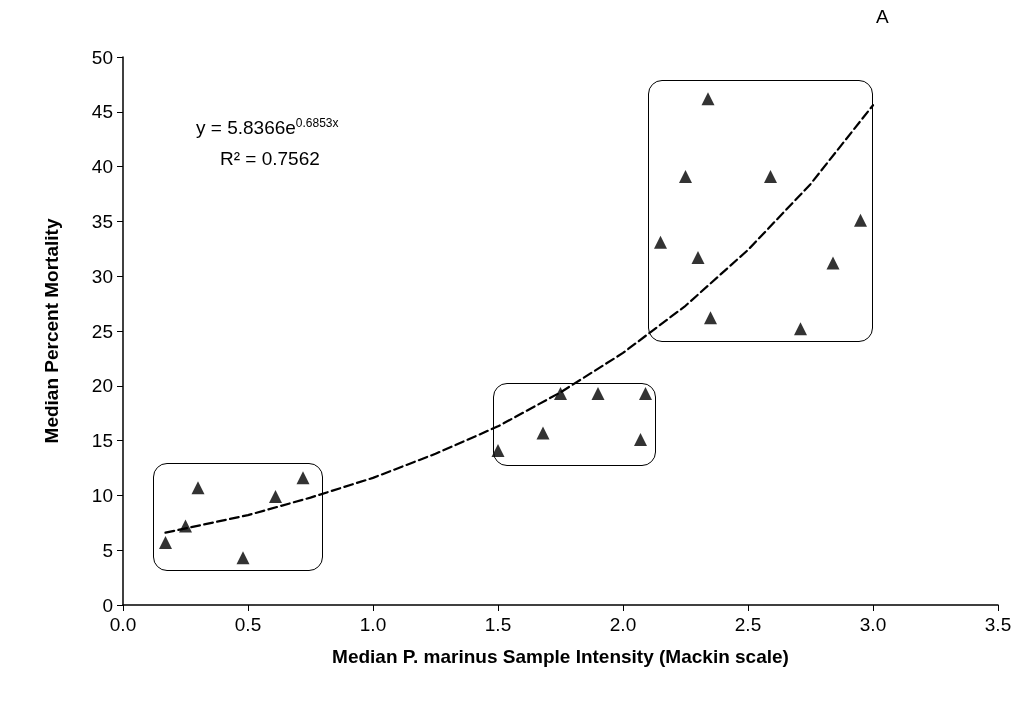  Describe the element at coordinates (123, 624) in the screenshot. I see `x-tick-label: 0.0` at that location.